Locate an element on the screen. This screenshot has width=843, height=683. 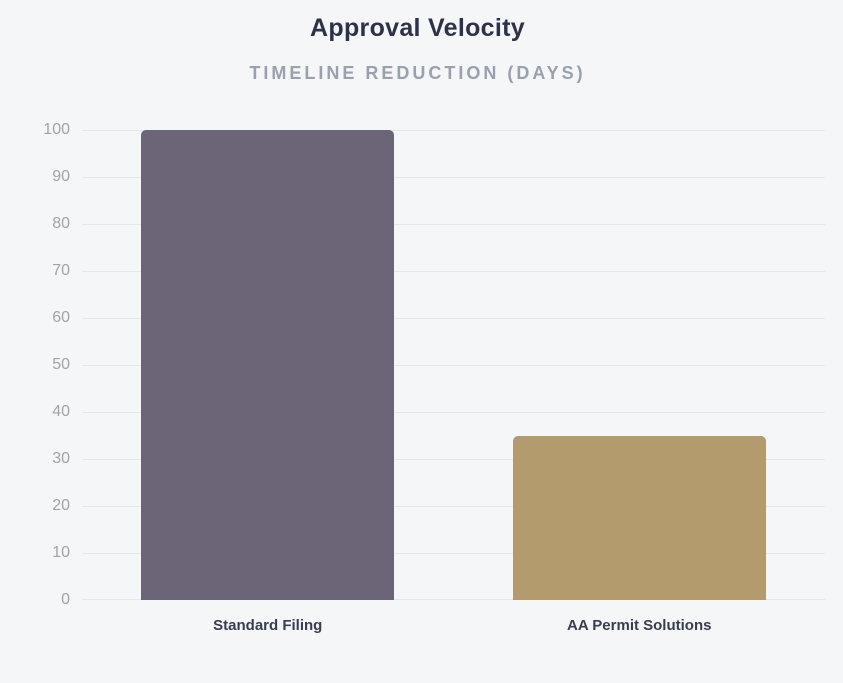
y-tick-label: 0 is located at coordinates (65, 599).